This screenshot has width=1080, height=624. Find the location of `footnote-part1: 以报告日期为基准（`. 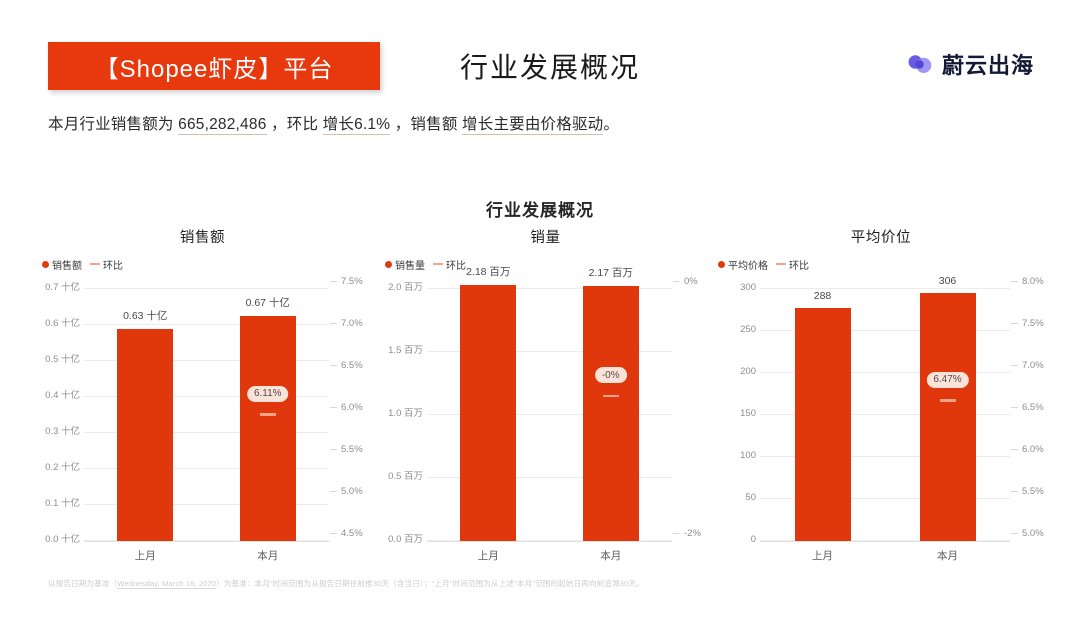

footnote-part1: 以报告日期为基准（ is located at coordinates (83, 583).